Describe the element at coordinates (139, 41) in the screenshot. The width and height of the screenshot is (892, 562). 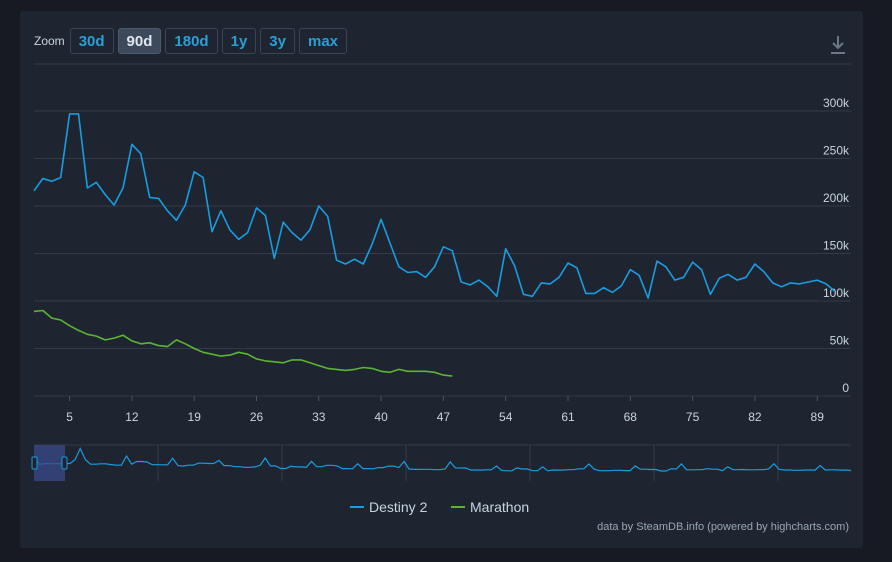
I see `zoom-90d-button: 90d` at that location.